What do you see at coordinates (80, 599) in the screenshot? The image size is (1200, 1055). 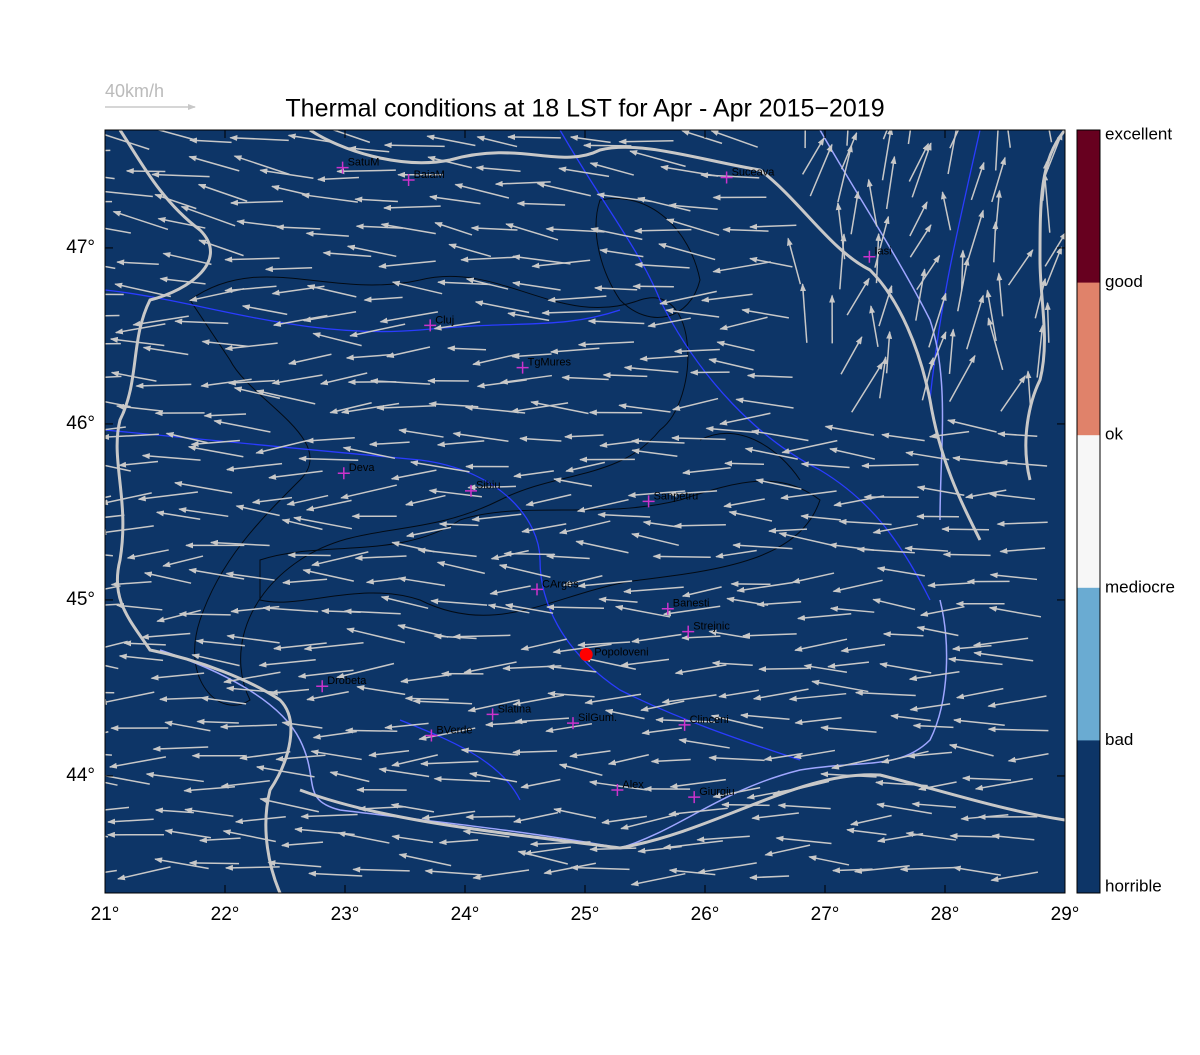 I see `y-tick-label: 45°` at bounding box center [80, 599].